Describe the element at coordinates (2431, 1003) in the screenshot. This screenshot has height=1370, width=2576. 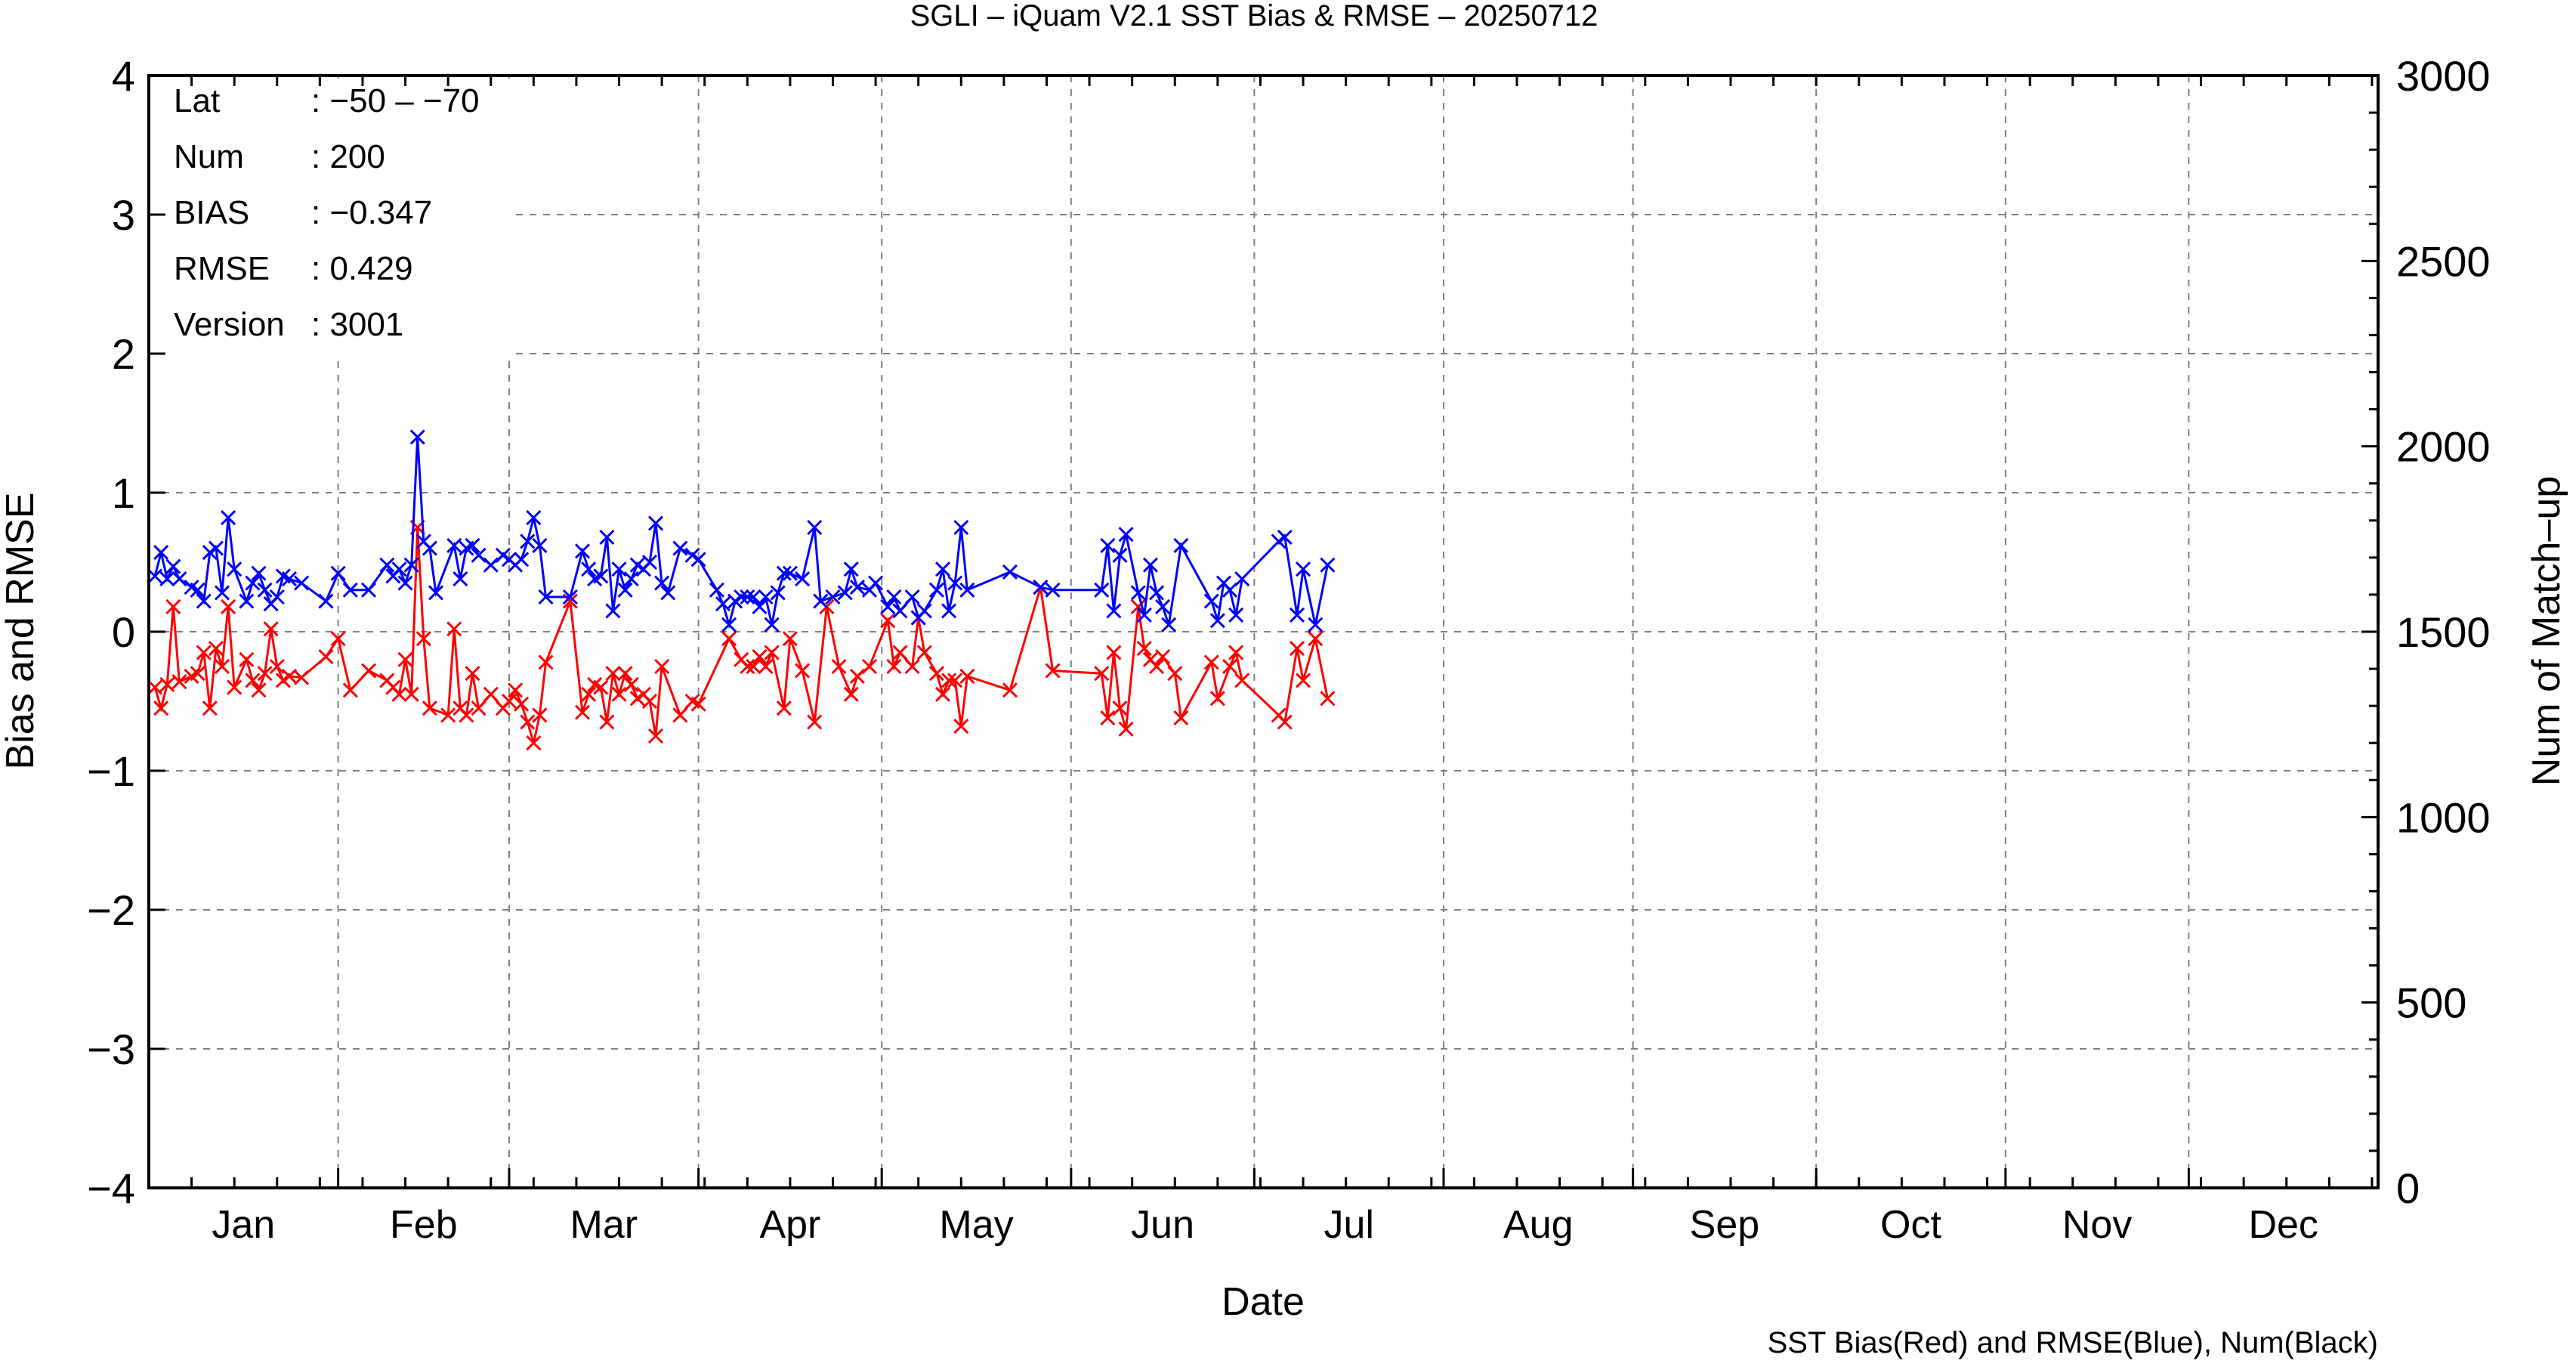
I see `y-tick-label-right: 500` at that location.